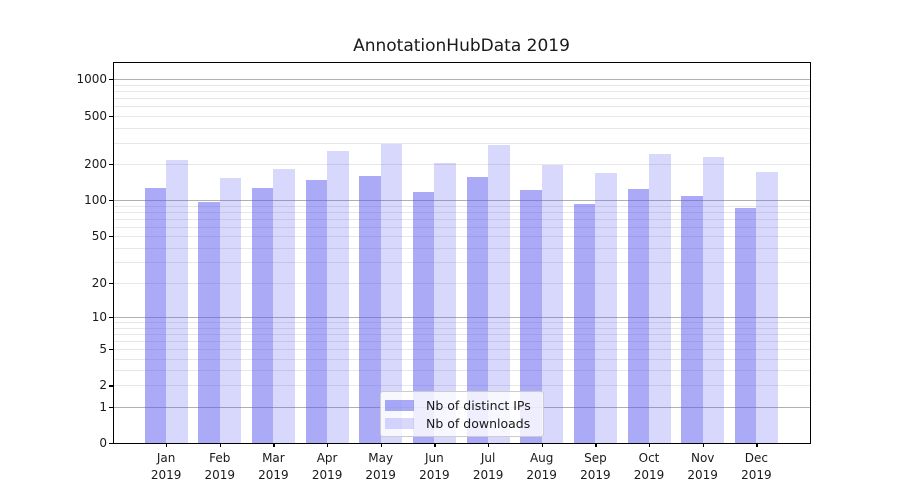 The image size is (900, 500). I want to click on x-tick-label: Feb 2019, so click(220, 466).